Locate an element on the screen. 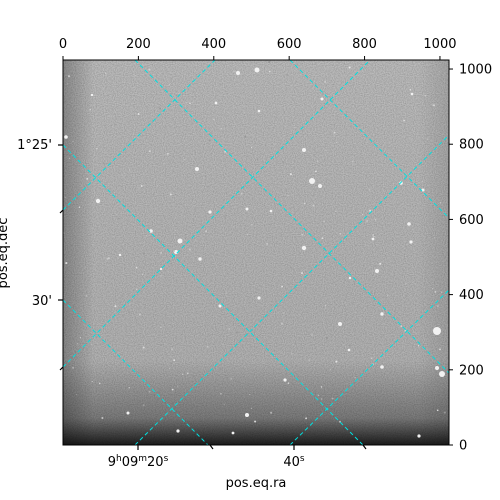 The image size is (500, 500). grid-line is located at coordinates (139, 135).